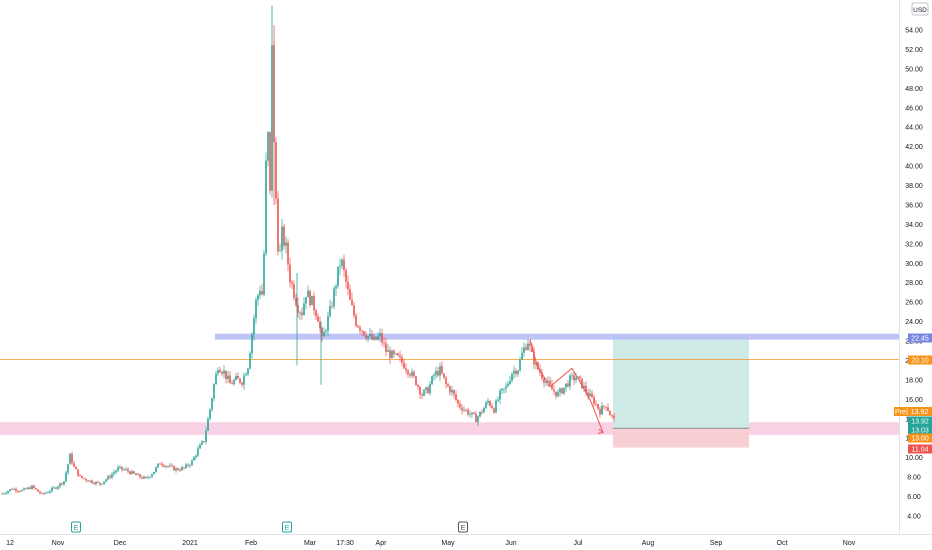 This screenshot has width=932, height=550. I want to click on y-tick-label: 48.00, so click(914, 89).